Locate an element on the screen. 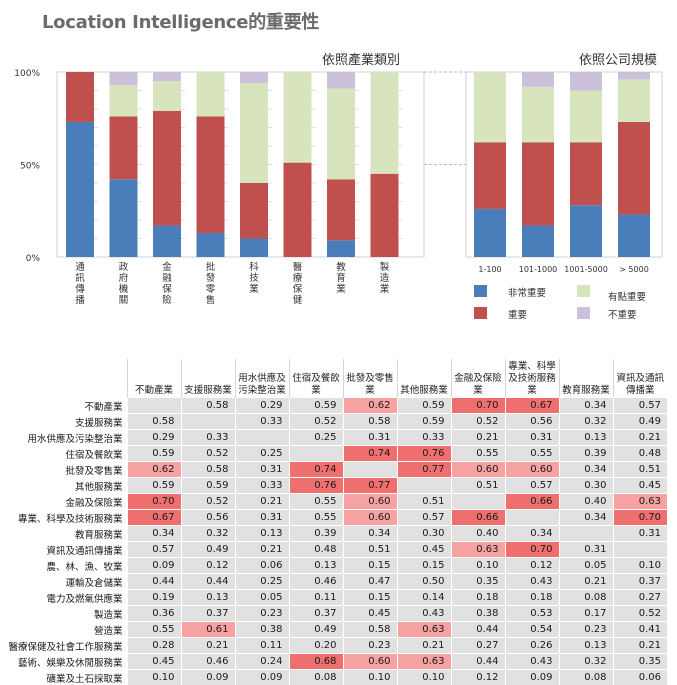 This screenshot has width=677, height=685. matrix-cell: 0.51 is located at coordinates (478, 486).